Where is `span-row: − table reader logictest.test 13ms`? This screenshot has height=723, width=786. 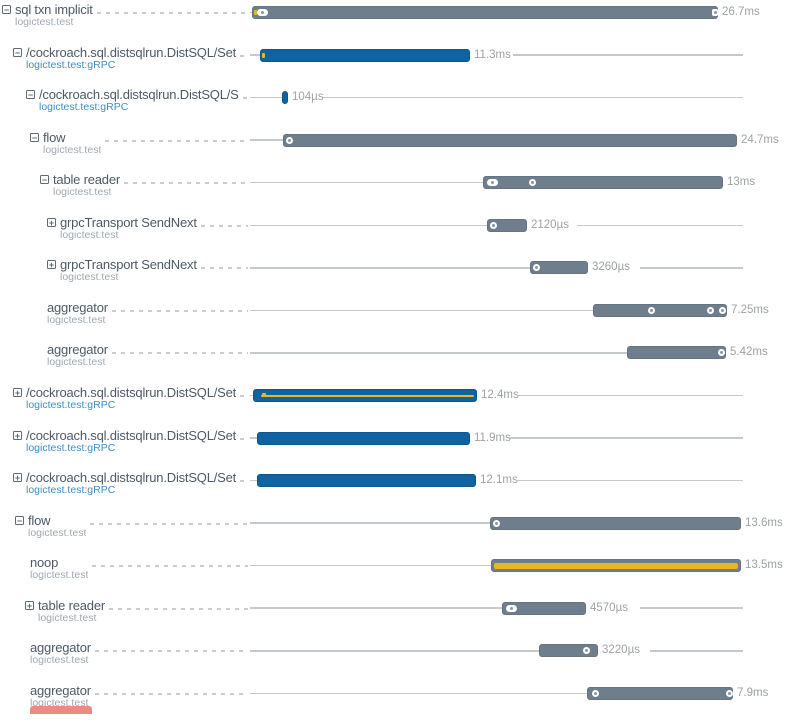
span-row: − table reader logictest.test 13ms is located at coordinates (393, 191).